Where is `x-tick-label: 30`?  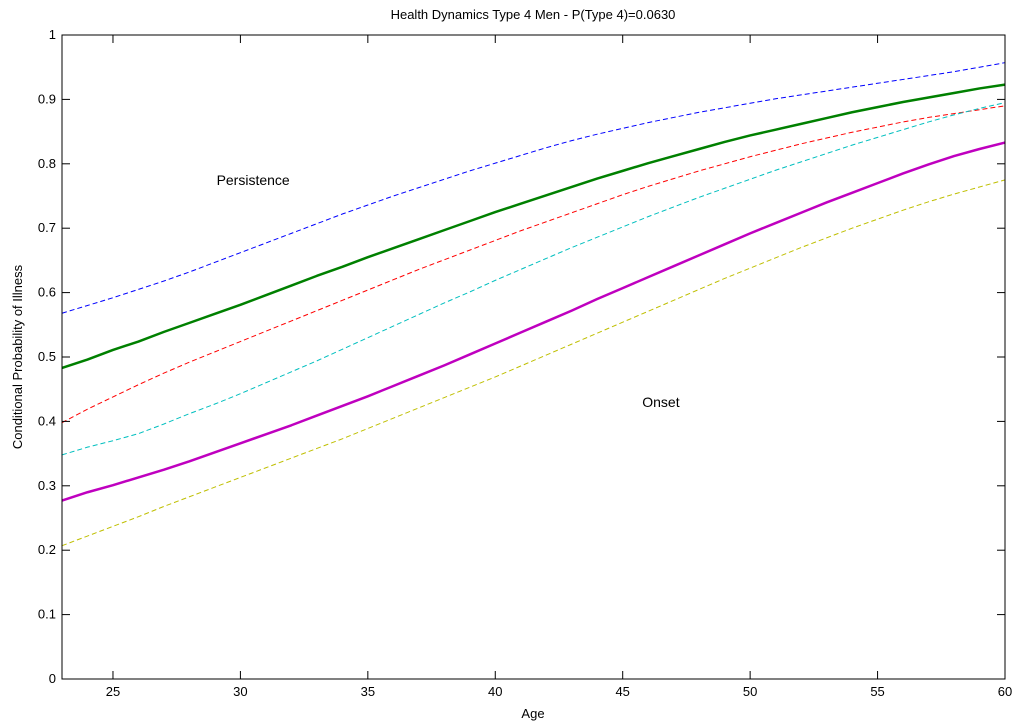 x-tick-label: 30 is located at coordinates (240, 691).